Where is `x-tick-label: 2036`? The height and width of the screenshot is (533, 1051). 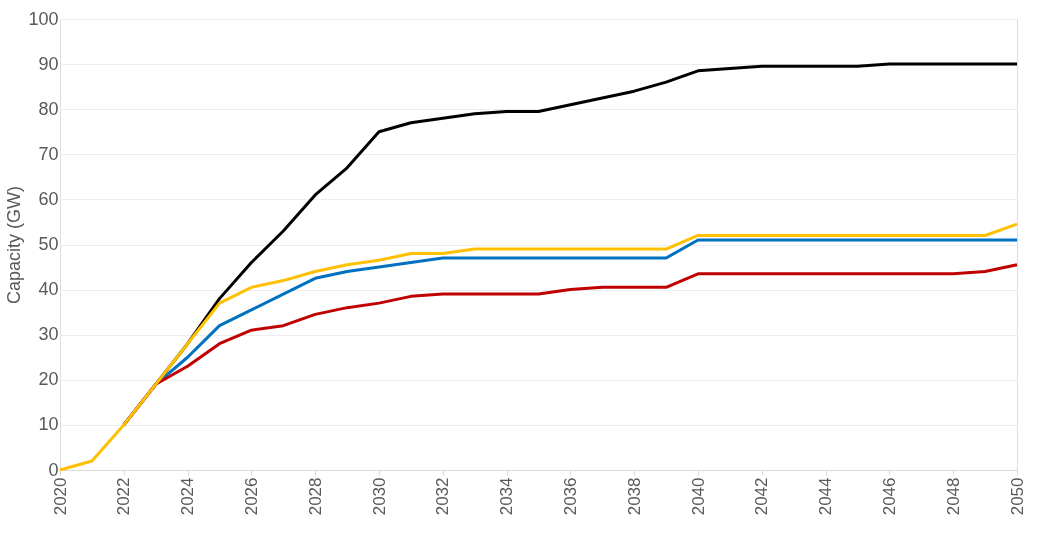
x-tick-label: 2036 is located at coordinates (570, 496).